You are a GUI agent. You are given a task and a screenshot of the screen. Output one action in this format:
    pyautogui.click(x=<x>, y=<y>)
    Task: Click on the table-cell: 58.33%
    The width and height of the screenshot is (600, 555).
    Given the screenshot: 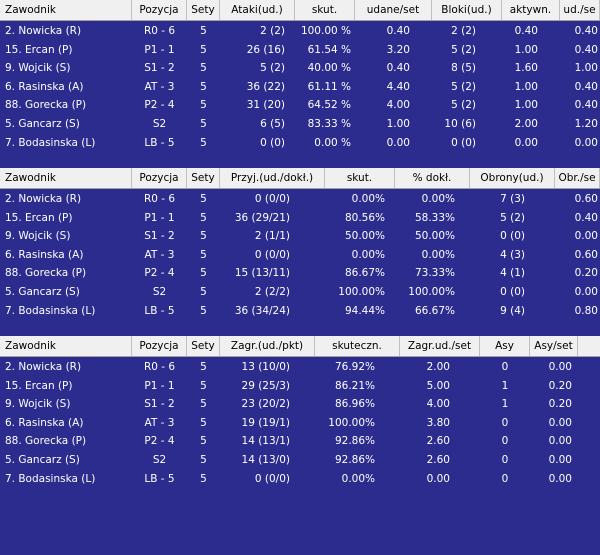 What is the action you would take?
    pyautogui.click(x=434, y=217)
    